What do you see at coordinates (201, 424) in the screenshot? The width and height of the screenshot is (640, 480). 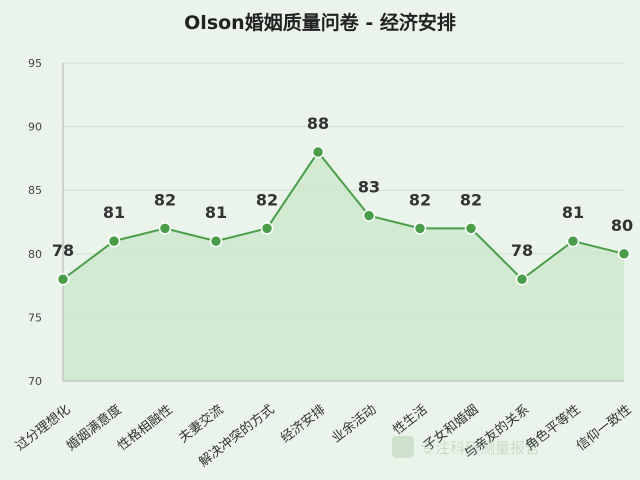 I see `x-tick-label: 夫妻交流` at bounding box center [201, 424].